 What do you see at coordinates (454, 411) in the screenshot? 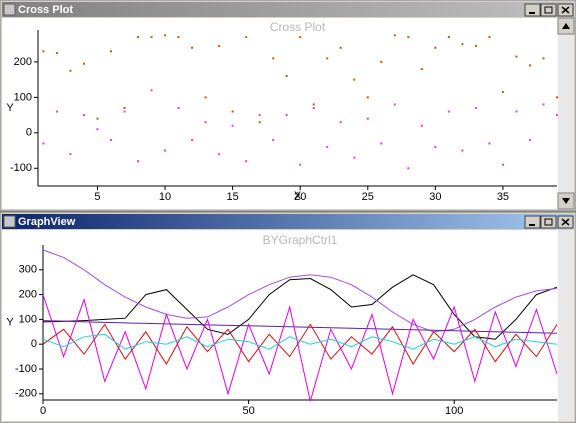
I see `x-tick-label: 100` at bounding box center [454, 411].